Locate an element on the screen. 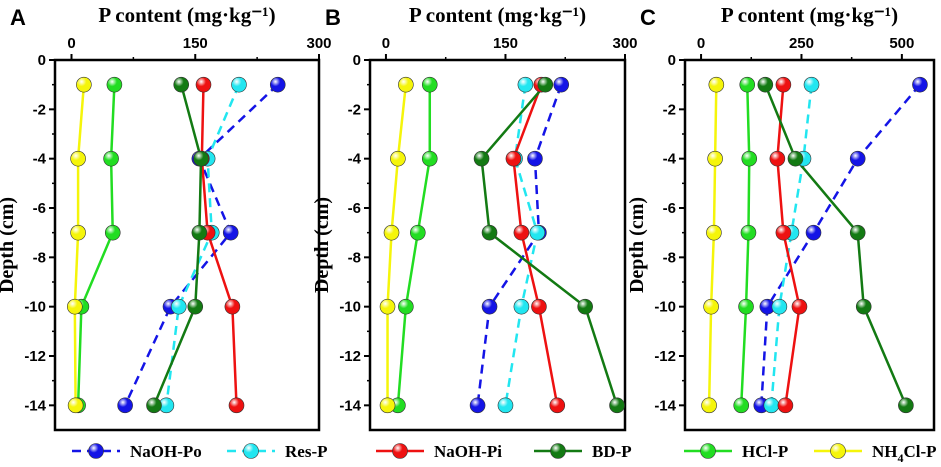  legend-label: BD-P is located at coordinates (612, 451).